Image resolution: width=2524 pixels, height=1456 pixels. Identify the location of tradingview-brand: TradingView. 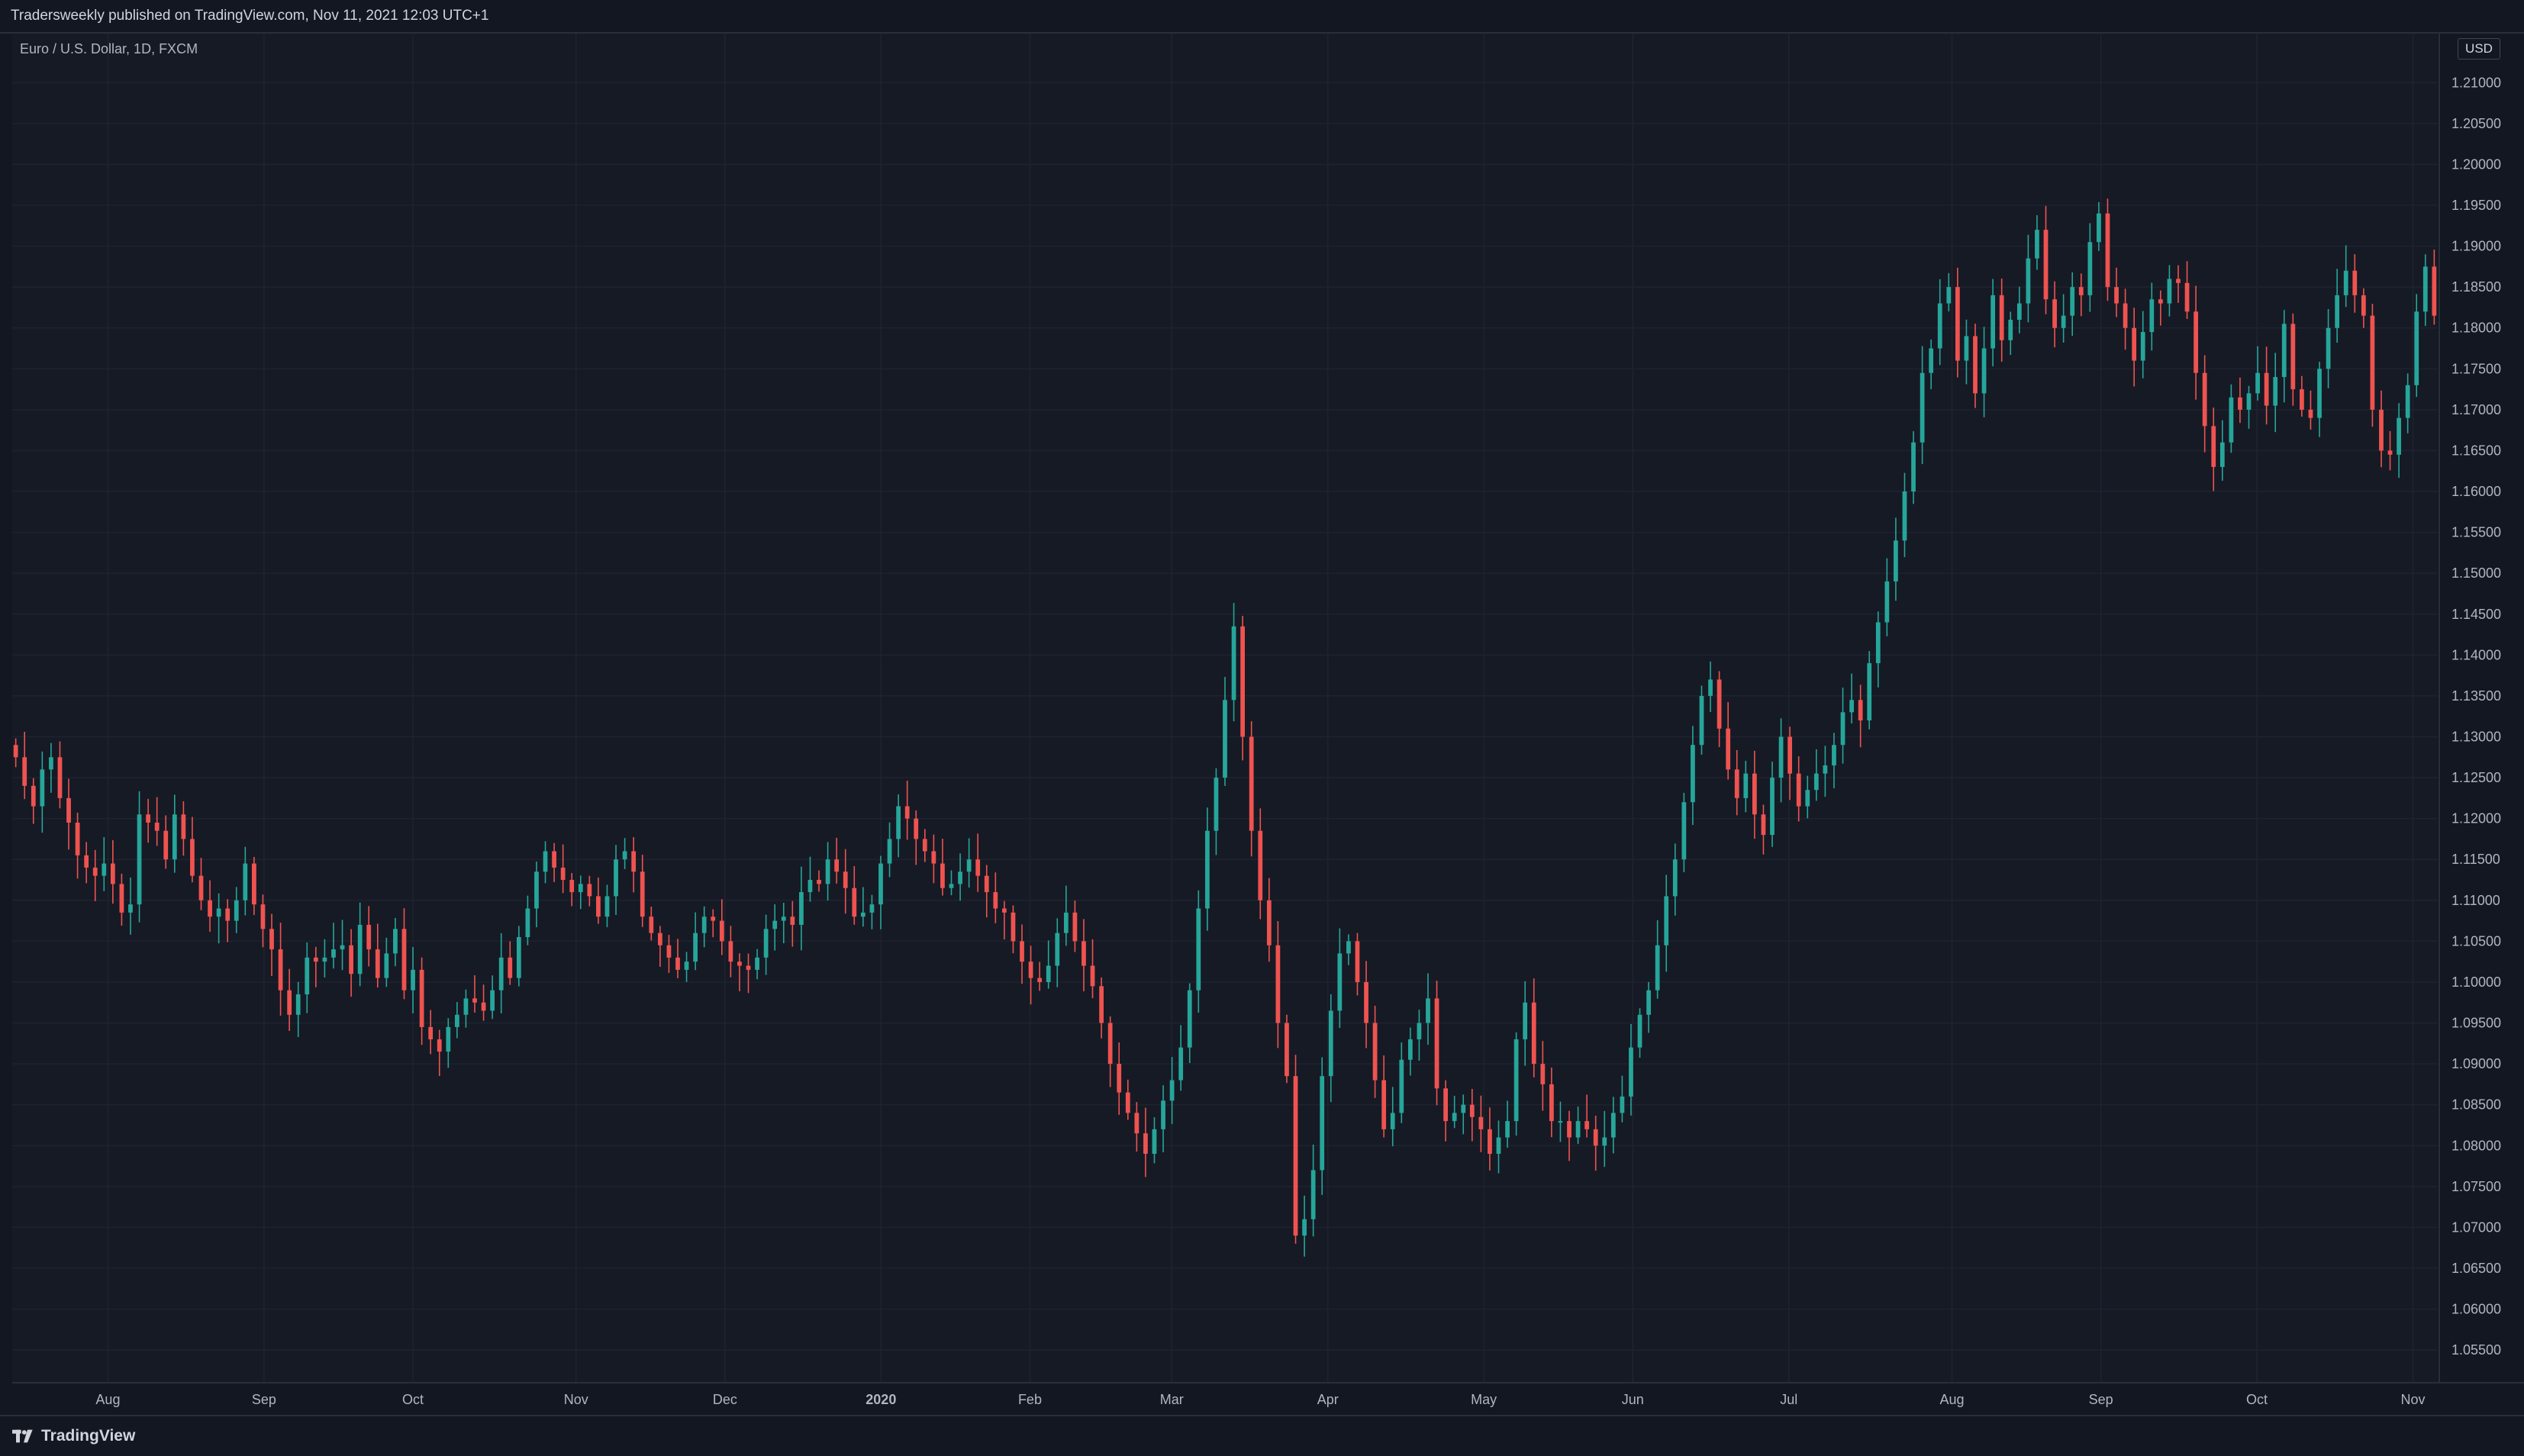
(73, 1436).